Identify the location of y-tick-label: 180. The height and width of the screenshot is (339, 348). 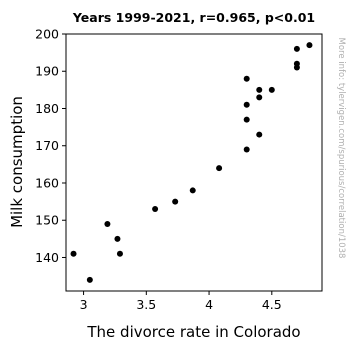
(47, 108).